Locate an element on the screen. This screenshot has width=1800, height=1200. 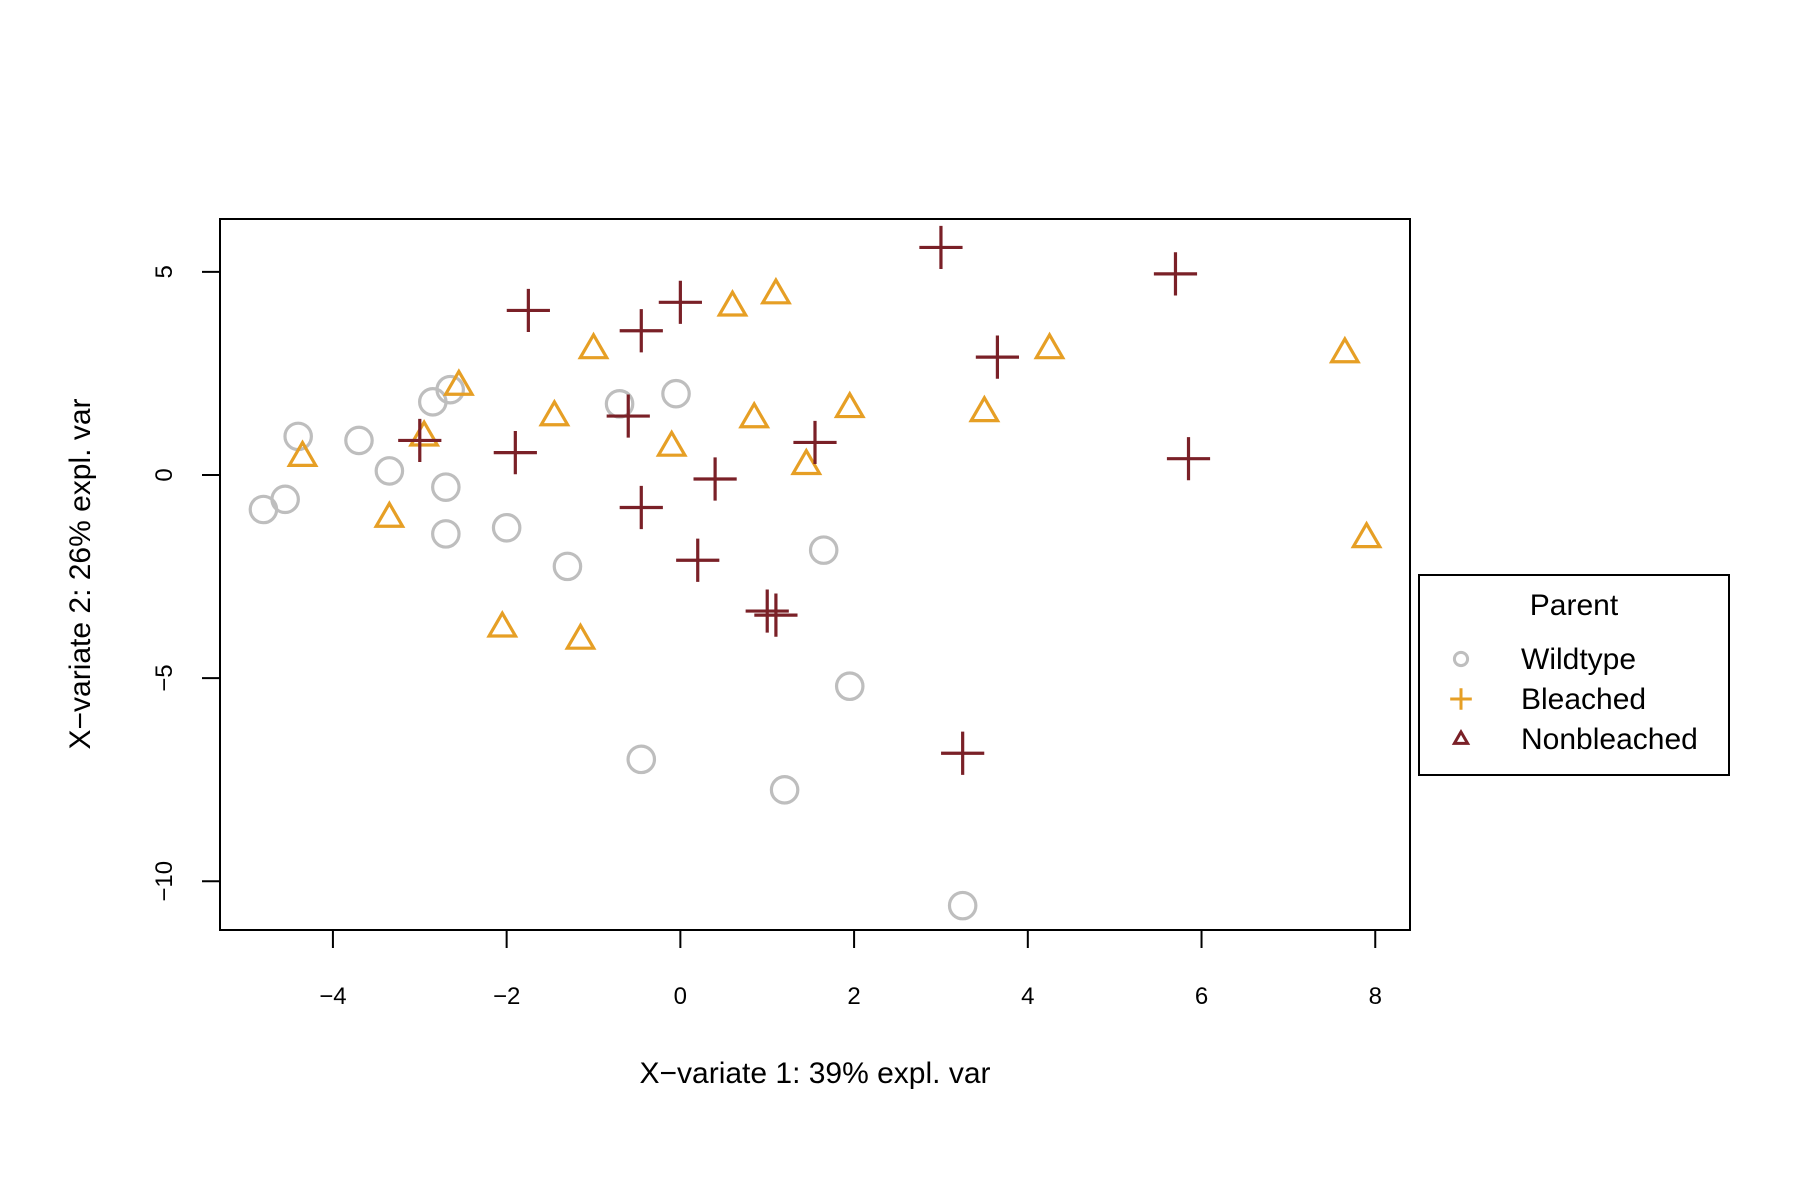
x-tick-label: 4 is located at coordinates (1027, 996).